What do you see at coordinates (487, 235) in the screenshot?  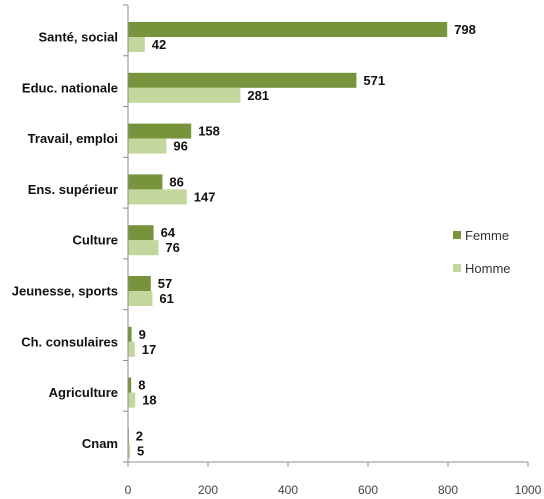 I see `legend-label-femme: Femme` at bounding box center [487, 235].